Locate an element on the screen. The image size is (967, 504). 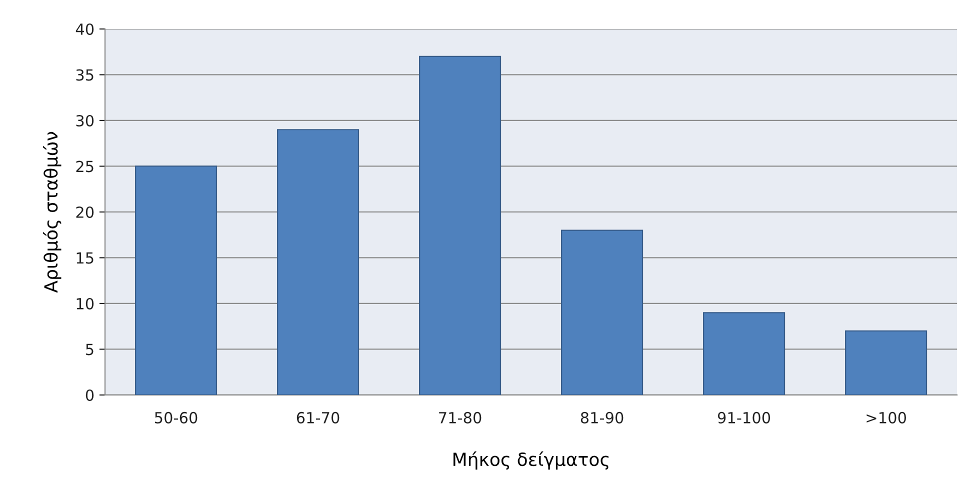
y-tick-label: 40 is located at coordinates (85, 29).